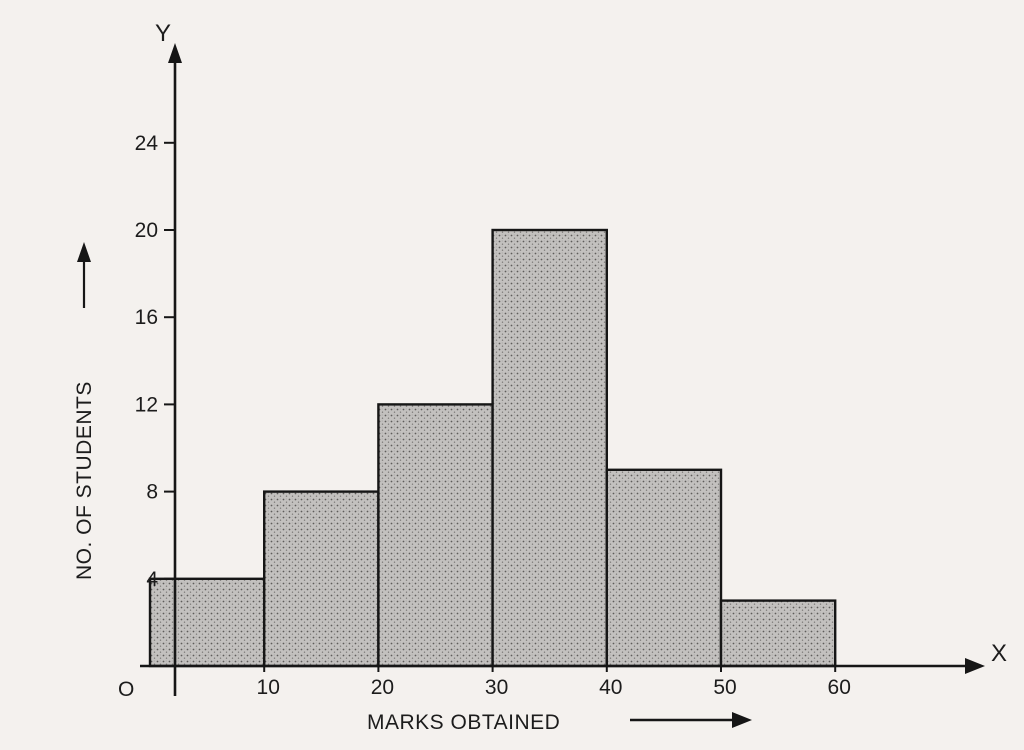 Image resolution: width=1024 pixels, height=750 pixels. Describe the element at coordinates (463, 722) in the screenshot. I see `x-axis-title: MARKS OBTAINED` at that location.